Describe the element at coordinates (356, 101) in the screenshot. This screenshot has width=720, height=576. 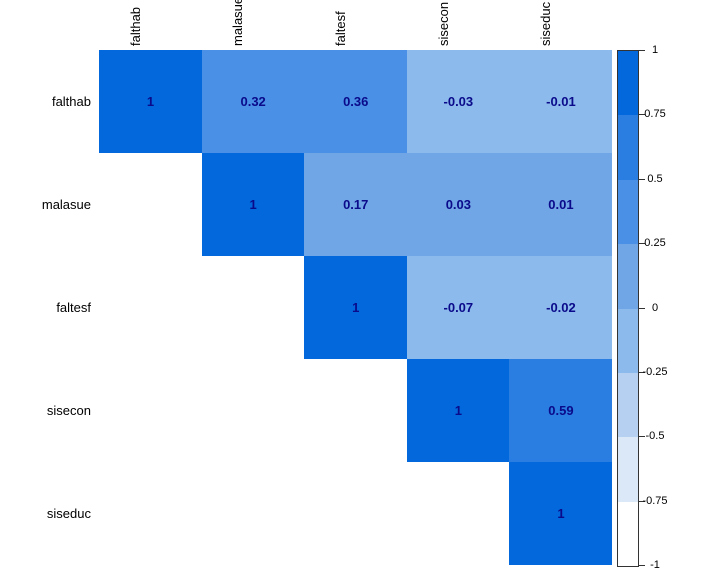
I see `correlation-cell-falthab-faltesf: 0.36` at that location.